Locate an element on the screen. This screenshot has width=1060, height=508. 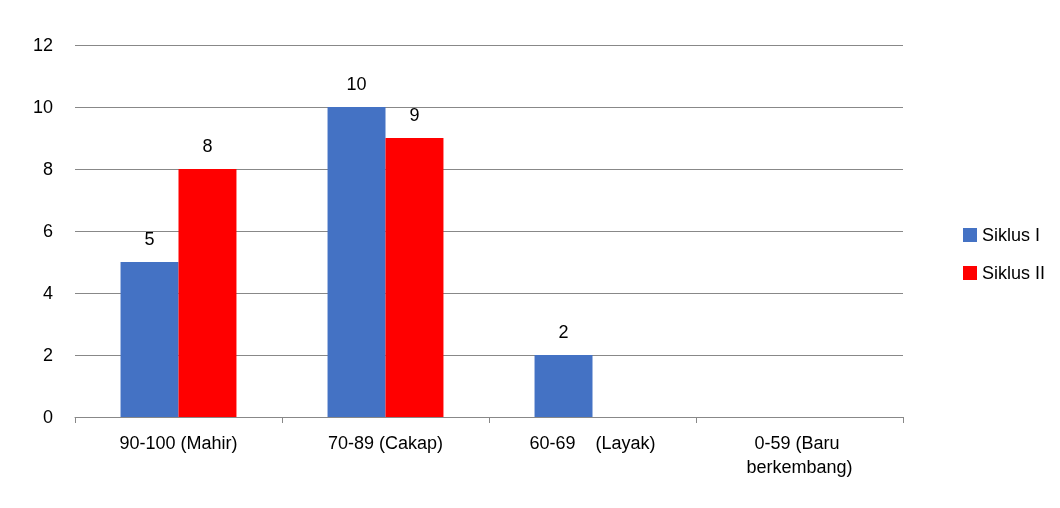
data-label: 9 is located at coordinates (414, 115).